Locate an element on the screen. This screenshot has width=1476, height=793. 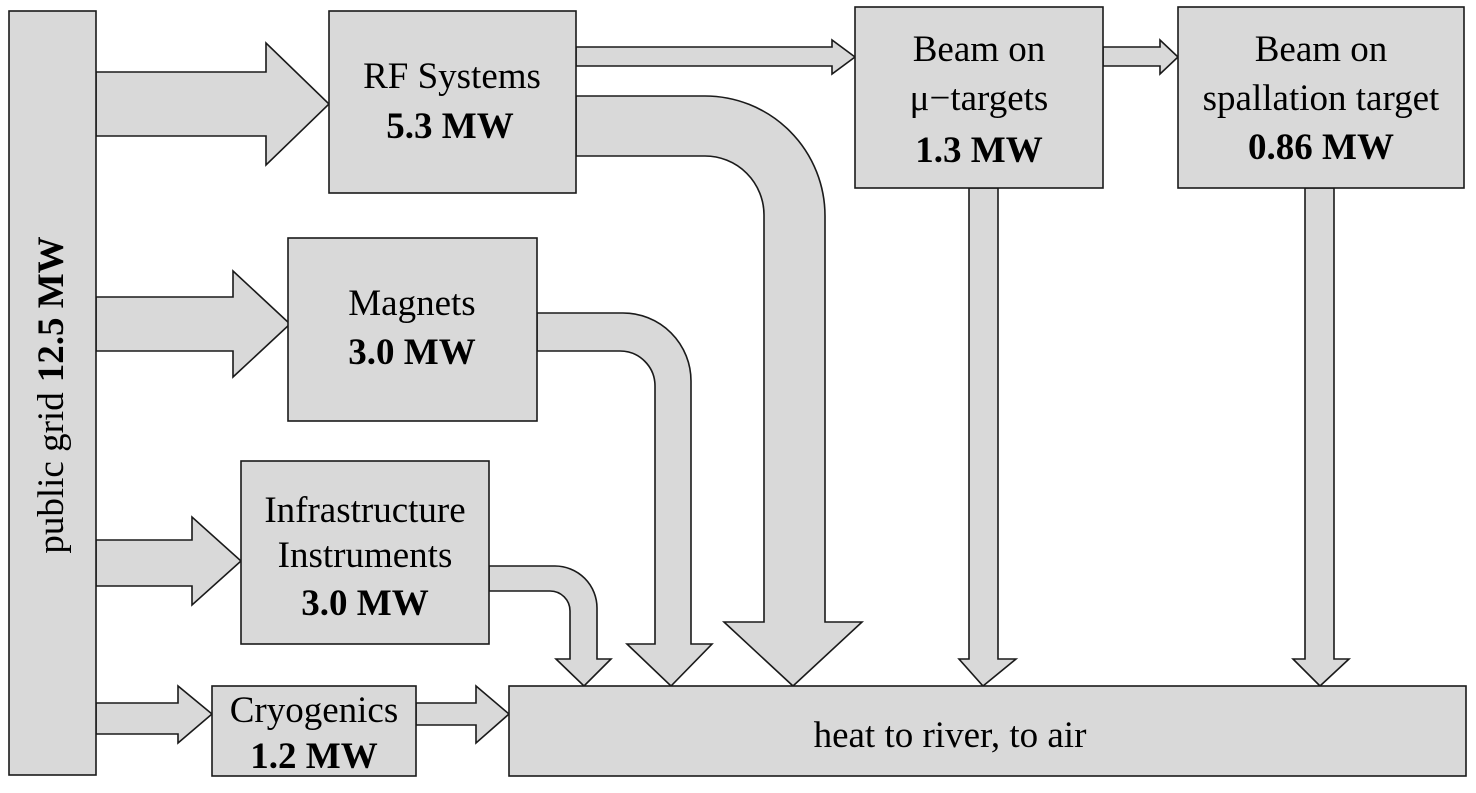
beam-mu-name-line2: μ−targets is located at coordinates (979, 98).